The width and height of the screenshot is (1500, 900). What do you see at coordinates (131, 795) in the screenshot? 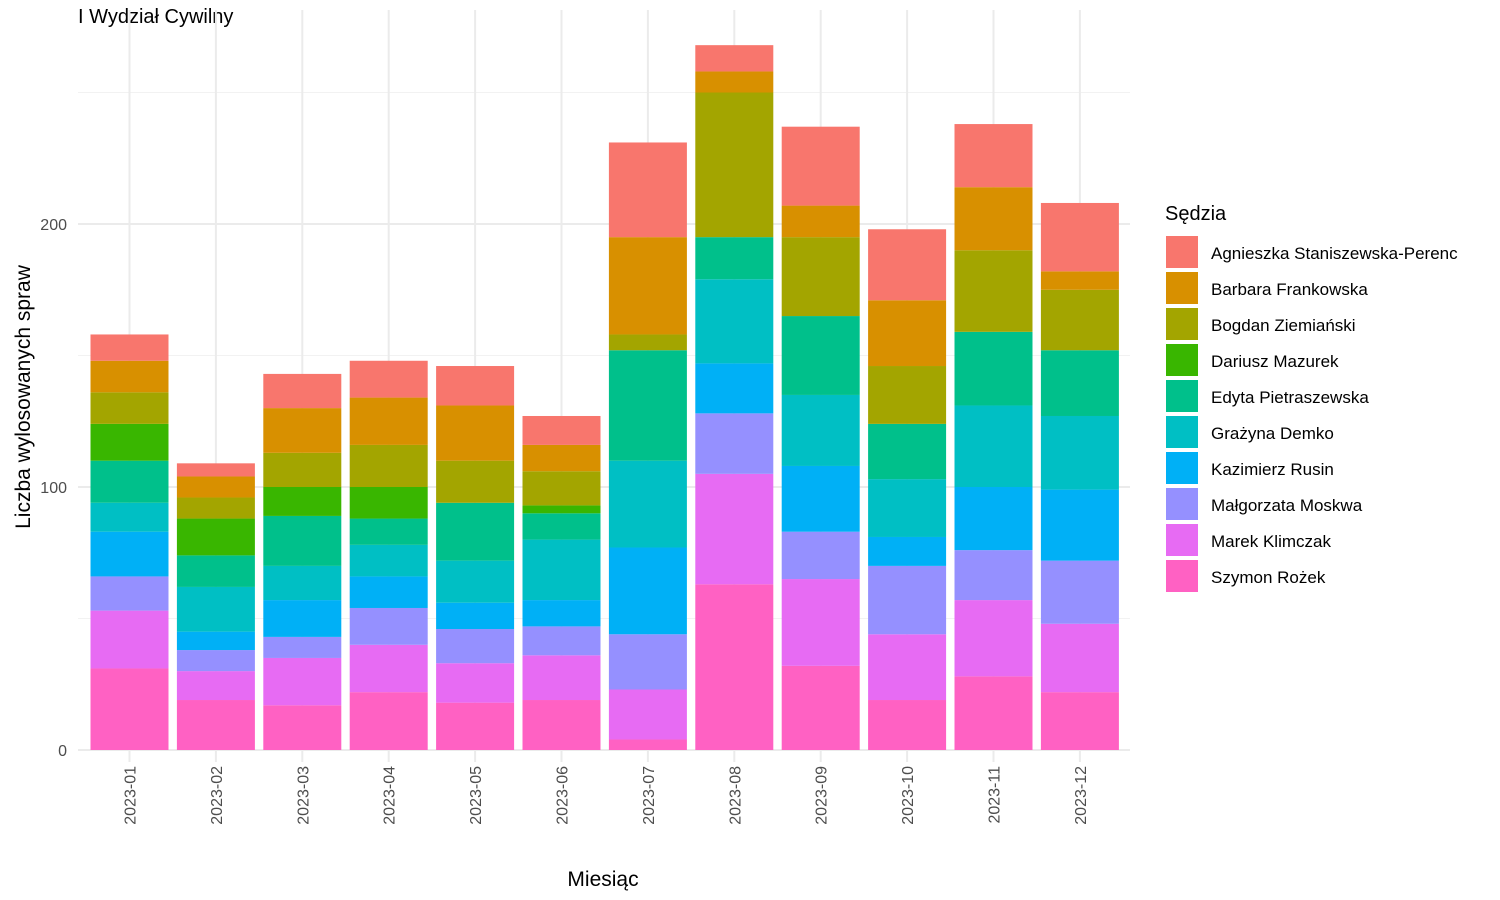
I see `x-tick-label: 2023-01` at bounding box center [131, 795].